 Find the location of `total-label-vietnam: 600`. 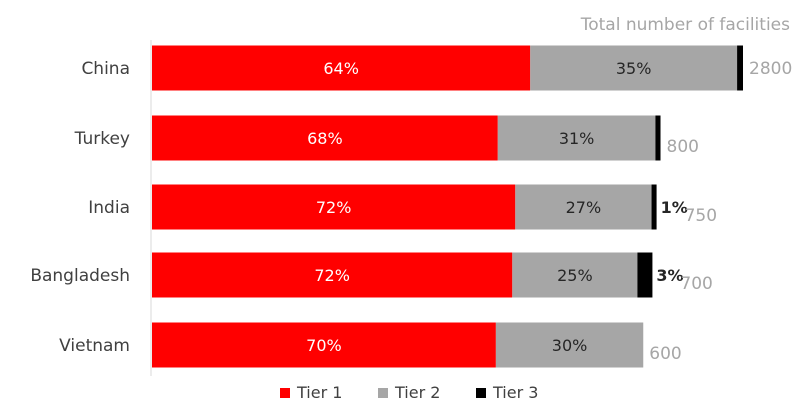

total-label-vietnam: 600 is located at coordinates (665, 354).